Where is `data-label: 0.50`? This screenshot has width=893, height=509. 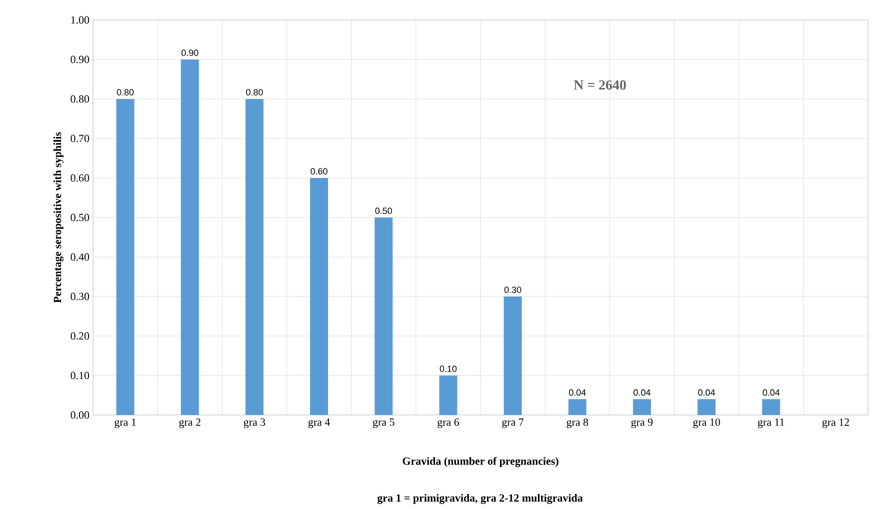
data-label: 0.50 is located at coordinates (383, 211).